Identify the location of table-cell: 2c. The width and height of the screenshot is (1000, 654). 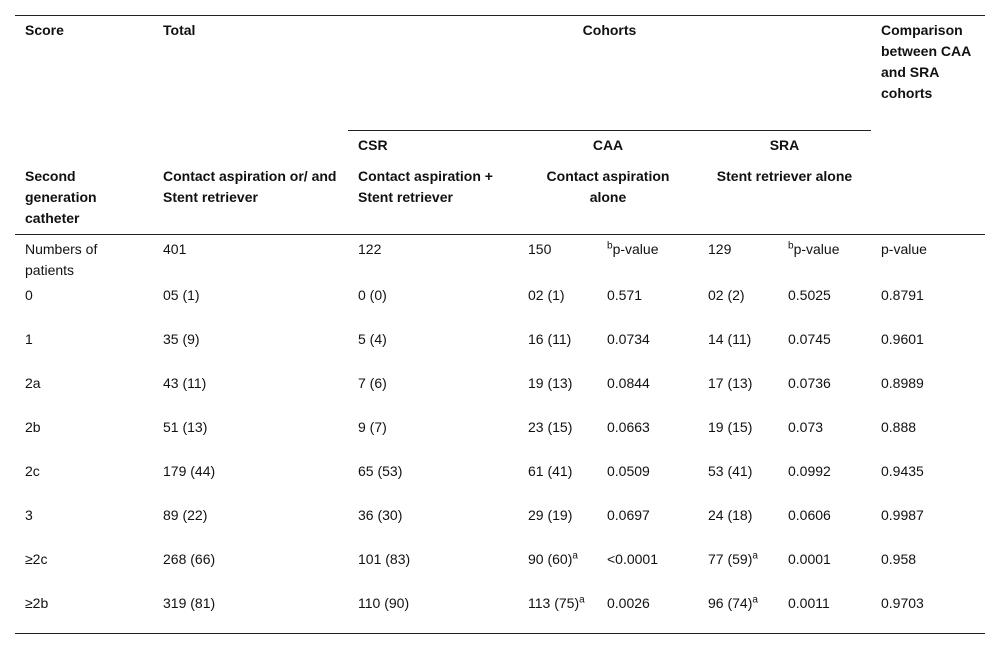
(32, 471).